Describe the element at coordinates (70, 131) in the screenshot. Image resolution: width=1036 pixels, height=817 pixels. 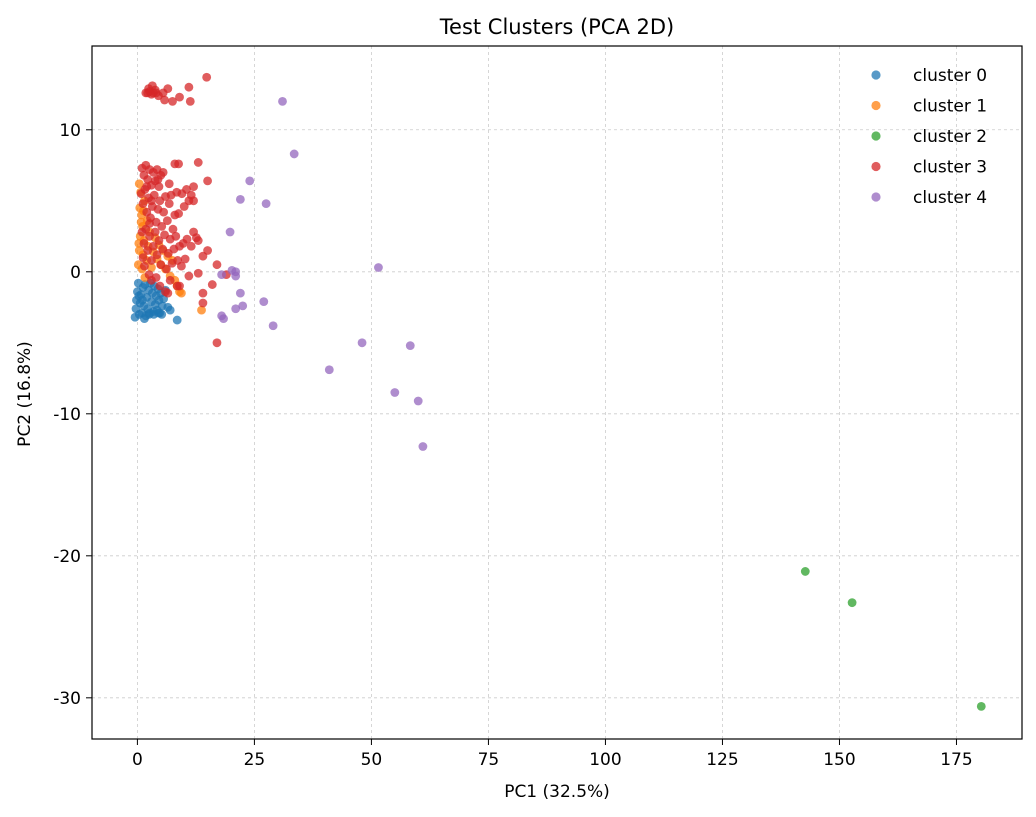
I see `y-tick-label: 10` at that location.